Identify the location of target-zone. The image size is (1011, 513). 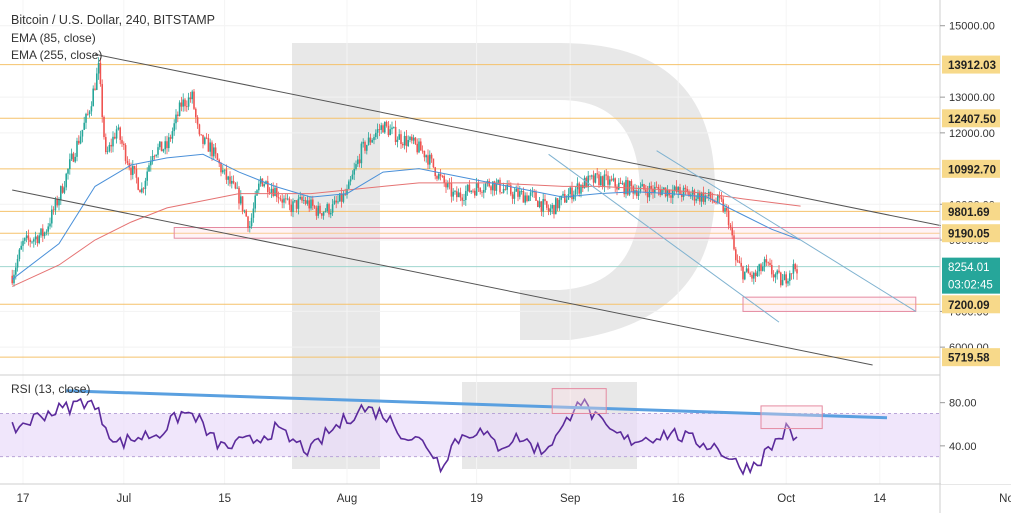
(829, 304).